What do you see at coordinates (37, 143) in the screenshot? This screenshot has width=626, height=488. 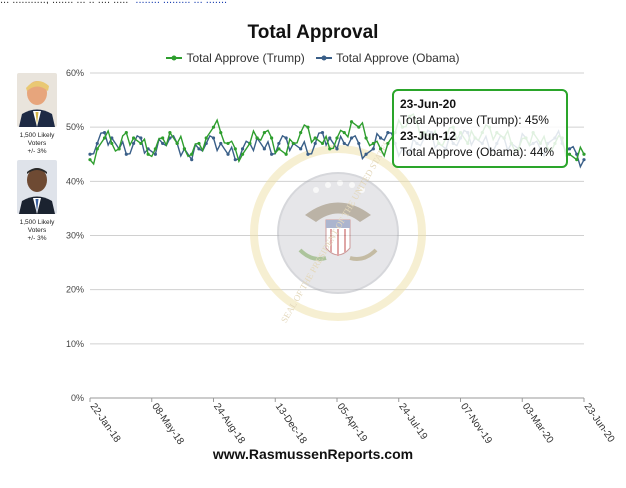 I see `trump-sample-line2: Voters` at bounding box center [37, 143].